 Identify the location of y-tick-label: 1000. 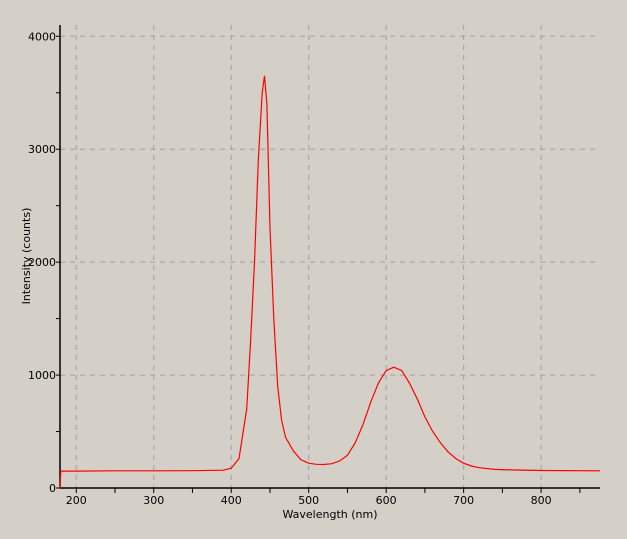
(42, 375).